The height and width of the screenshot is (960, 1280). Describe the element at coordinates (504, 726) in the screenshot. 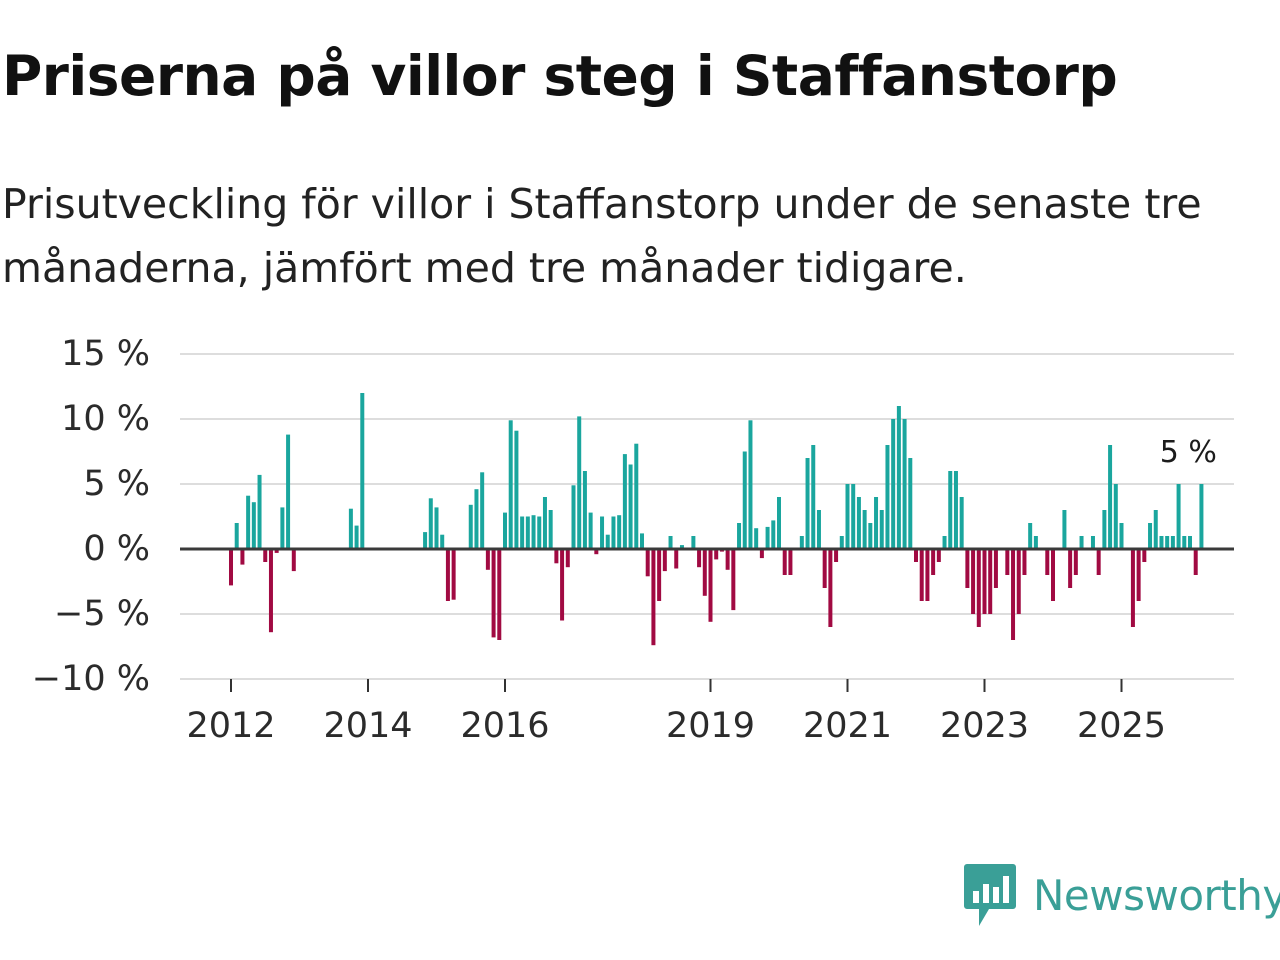

I see `x-tick-label: 2016` at that location.